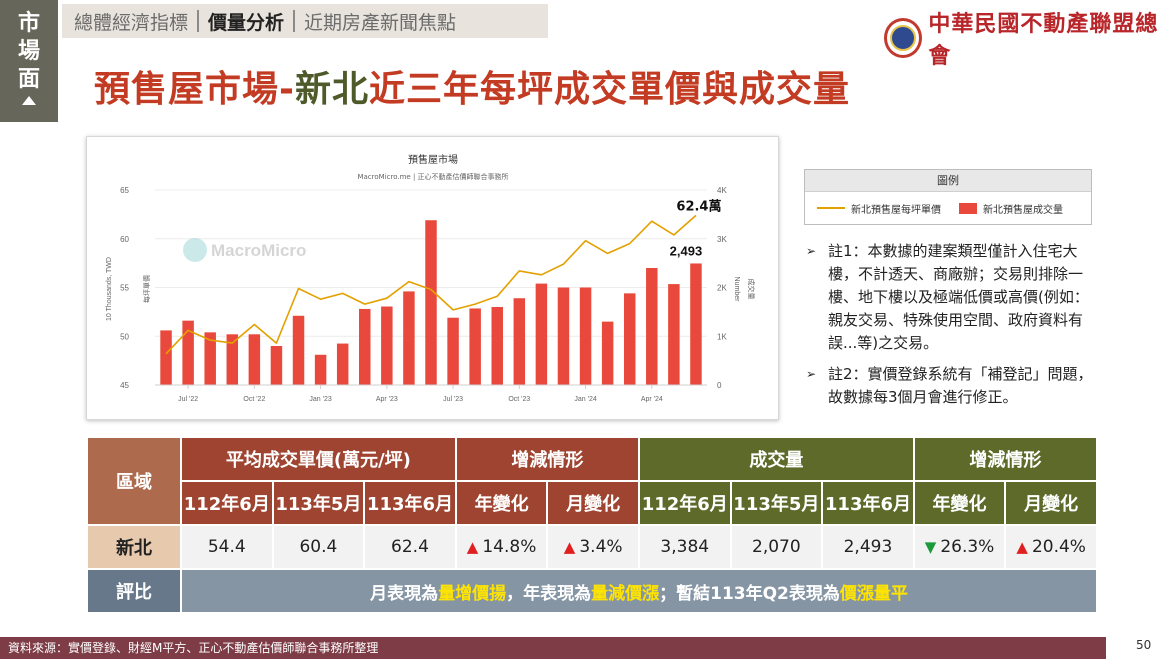  Describe the element at coordinates (131, 22) in the screenshot. I see `nav-item-macro: 總體經濟指標` at that location.